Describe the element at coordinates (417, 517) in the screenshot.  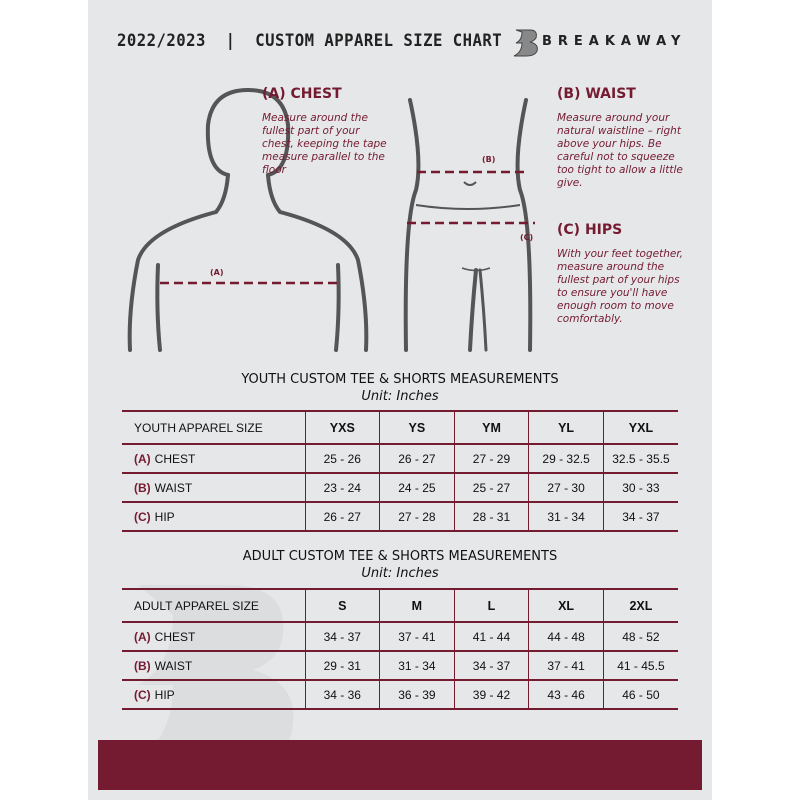
I see `cell: 27 - 28` at that location.